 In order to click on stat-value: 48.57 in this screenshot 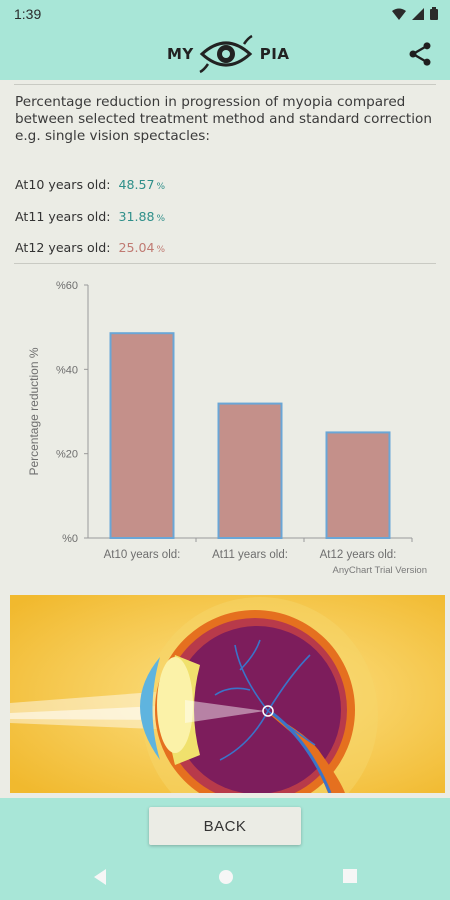, I will do `click(136, 184)`.